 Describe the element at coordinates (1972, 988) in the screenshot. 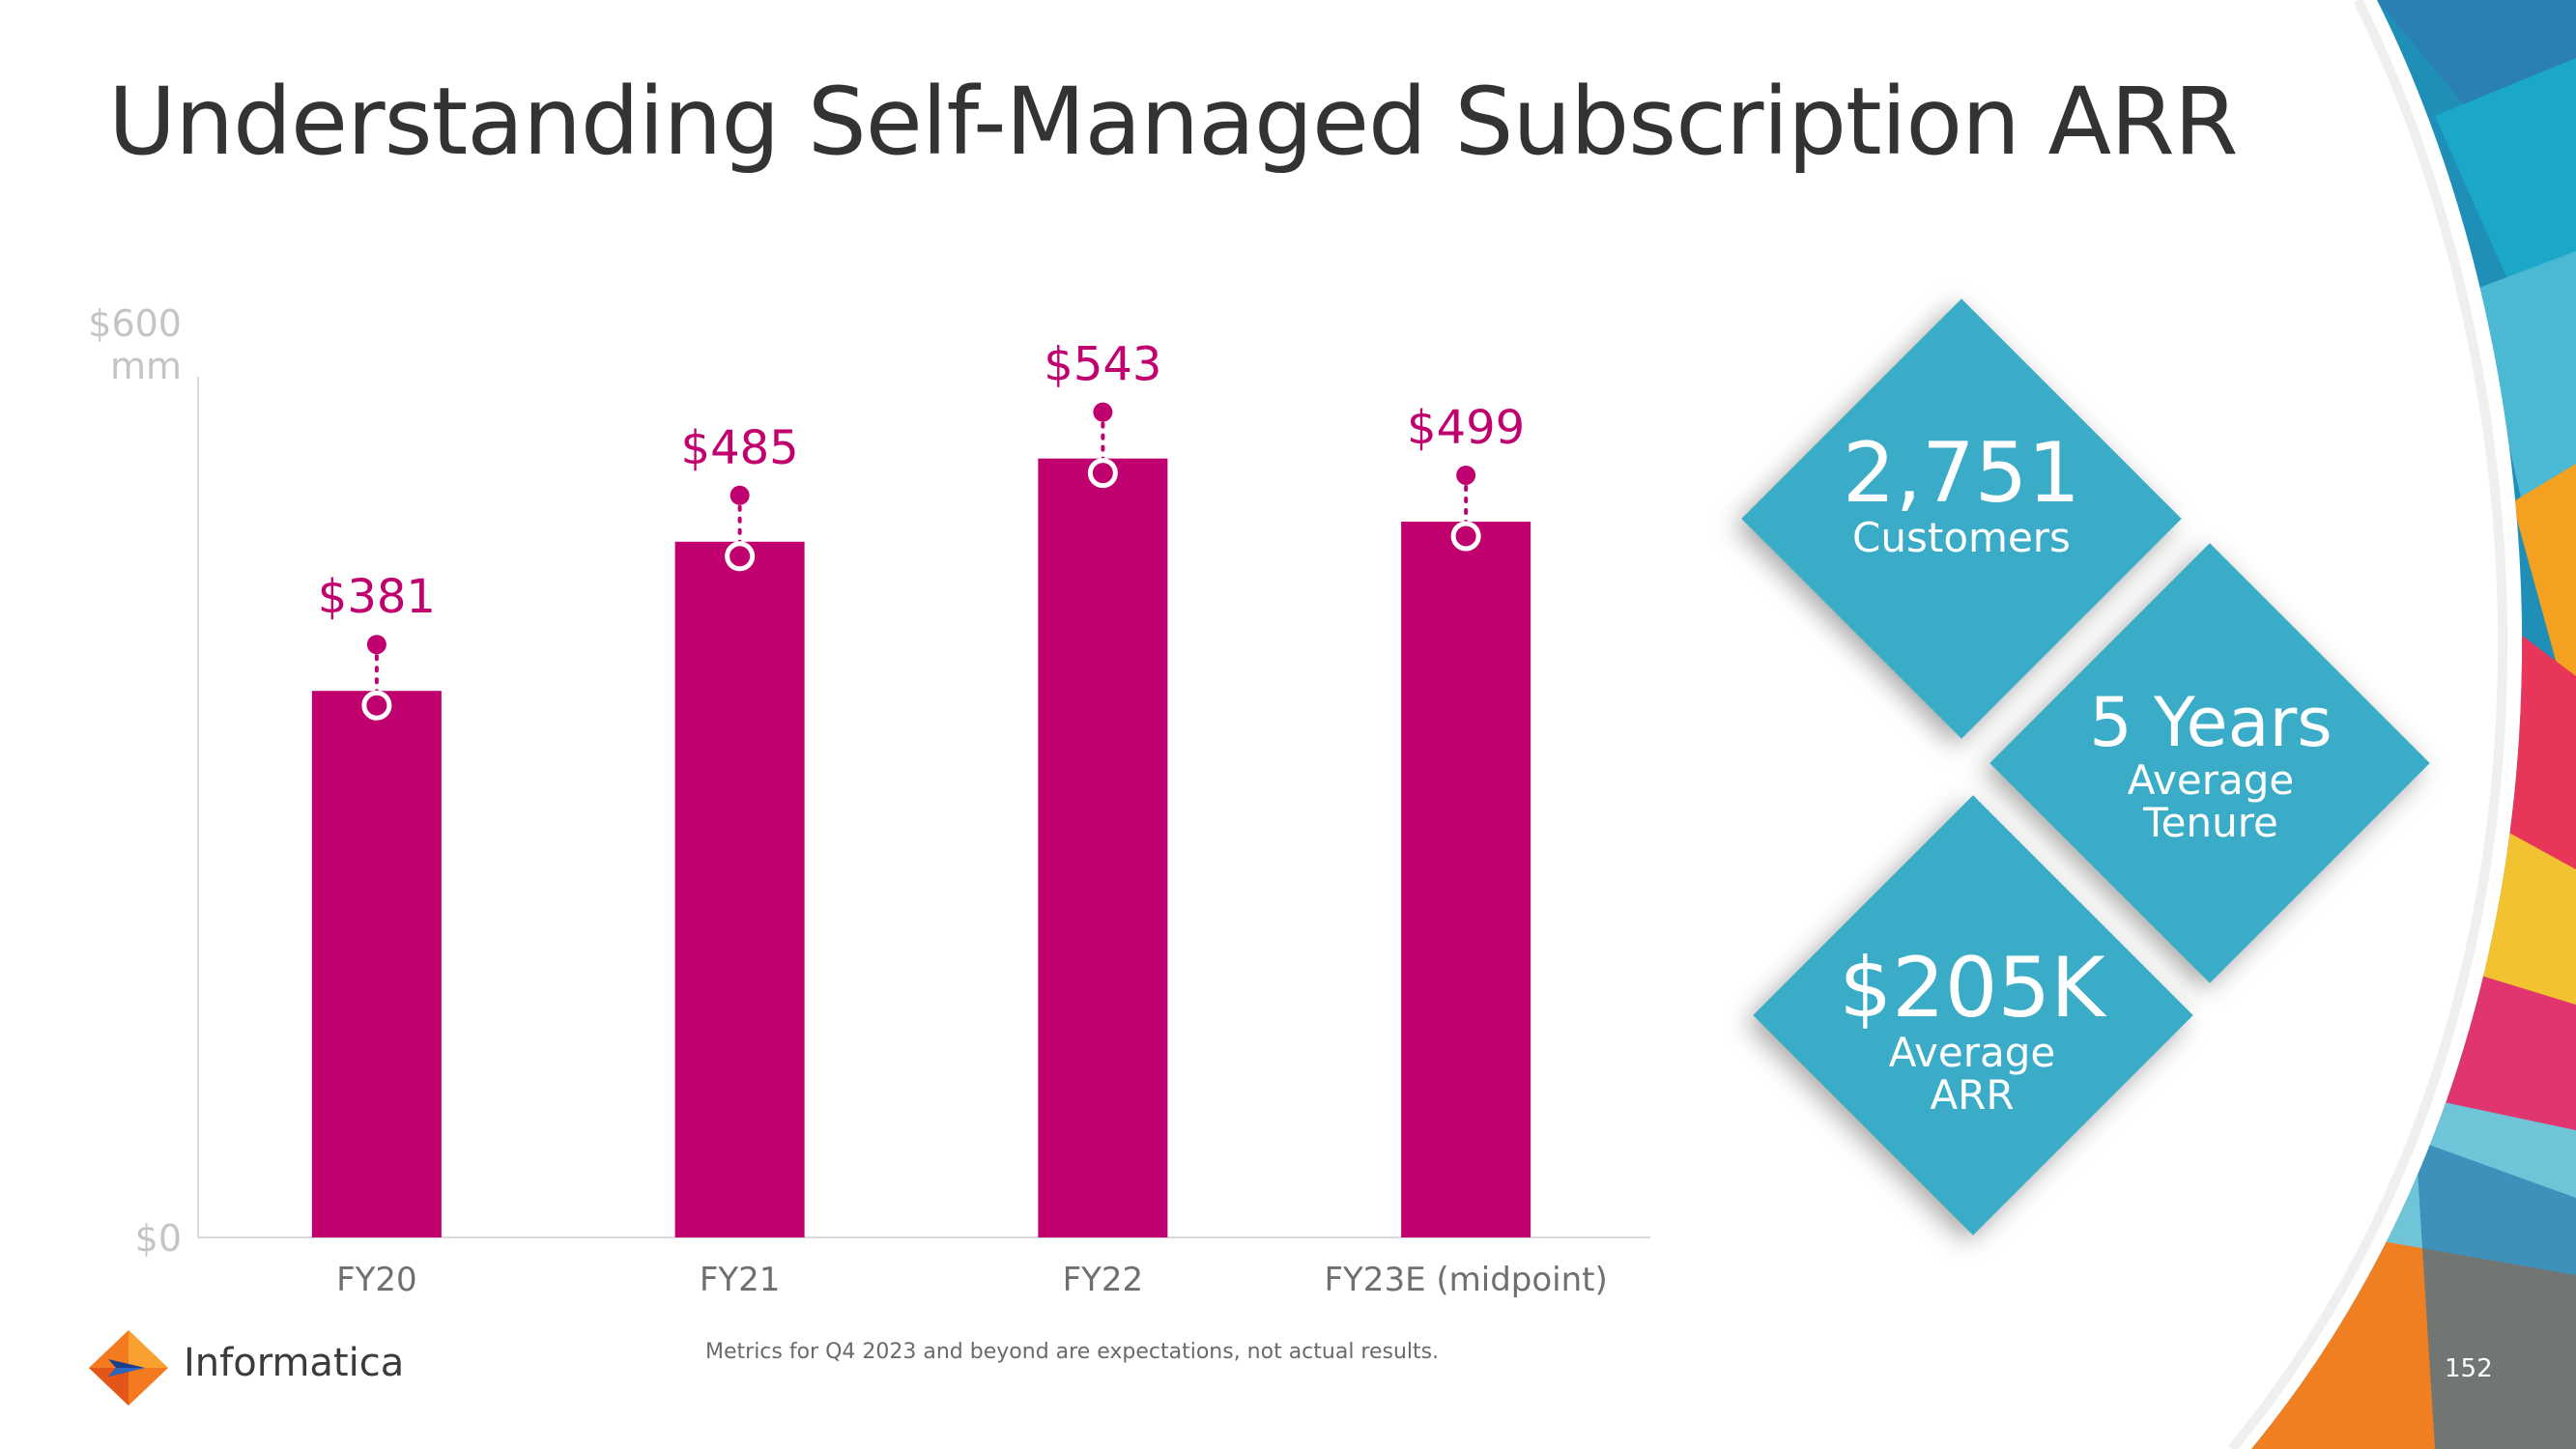

I see `kpi-arr-value: $205K` at that location.